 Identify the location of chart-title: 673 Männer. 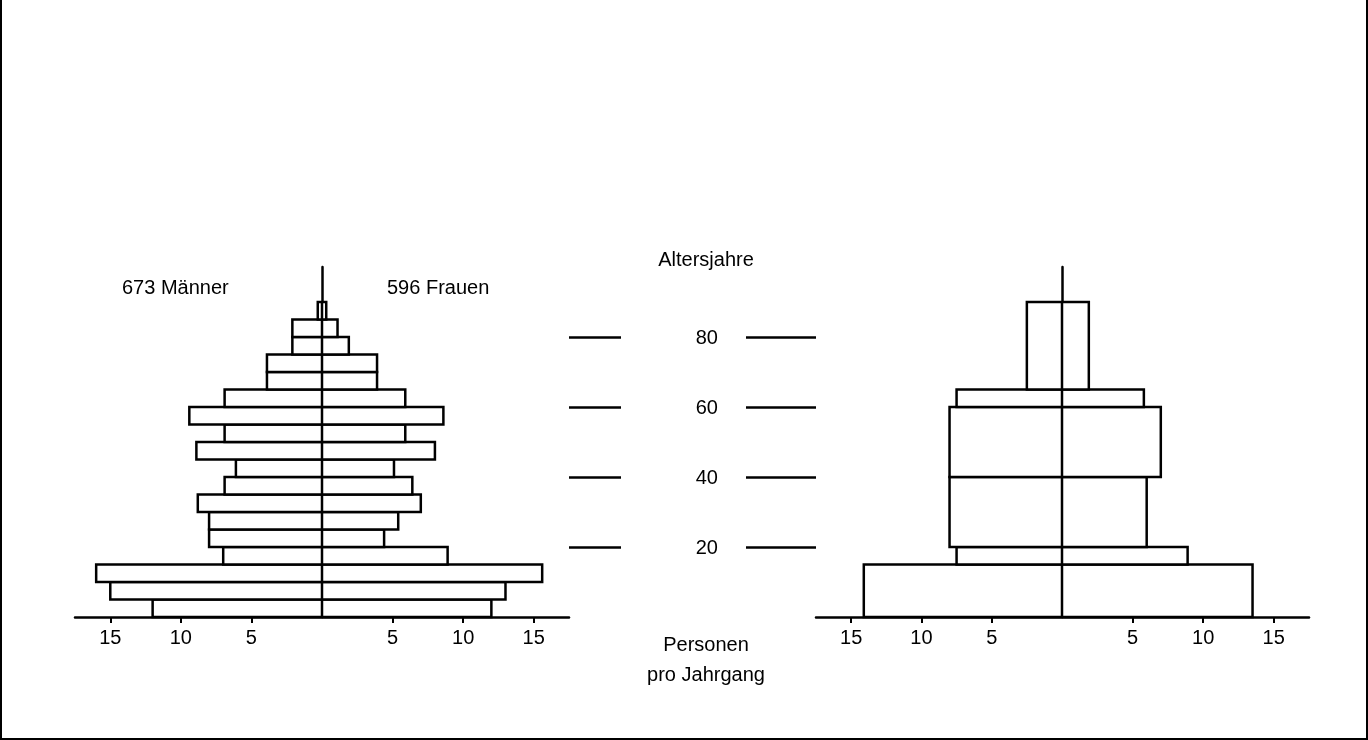
(176, 287).